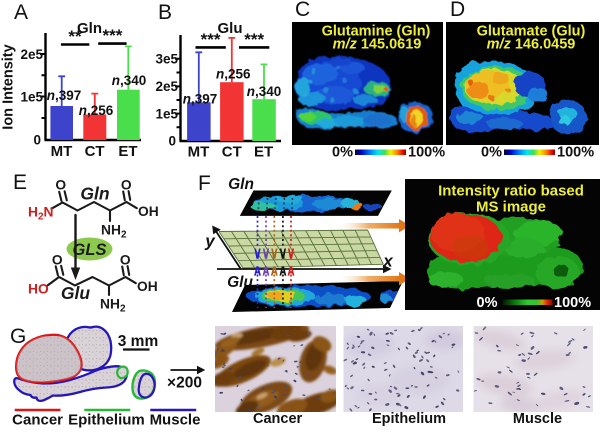 The image size is (600, 441). I want to click on svg-text: x, so click(388, 261).